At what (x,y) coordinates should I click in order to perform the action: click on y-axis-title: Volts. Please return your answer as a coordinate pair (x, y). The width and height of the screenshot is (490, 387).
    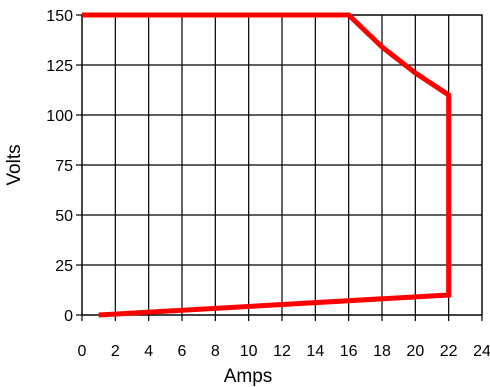
    Looking at the image, I should click on (14, 164).